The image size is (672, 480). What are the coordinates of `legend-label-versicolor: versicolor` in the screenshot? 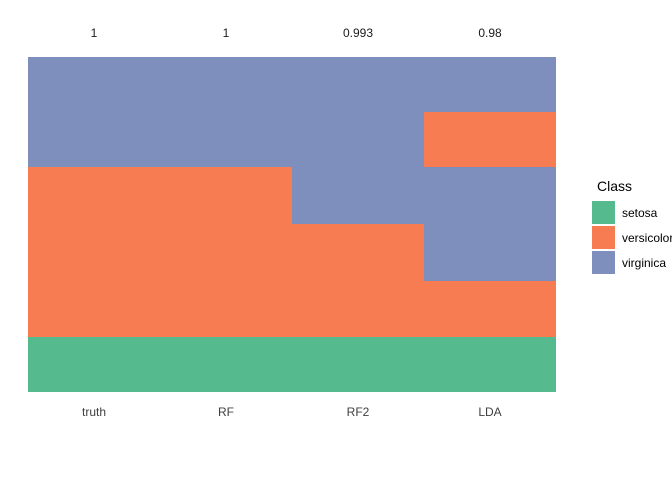 It's located at (647, 237).